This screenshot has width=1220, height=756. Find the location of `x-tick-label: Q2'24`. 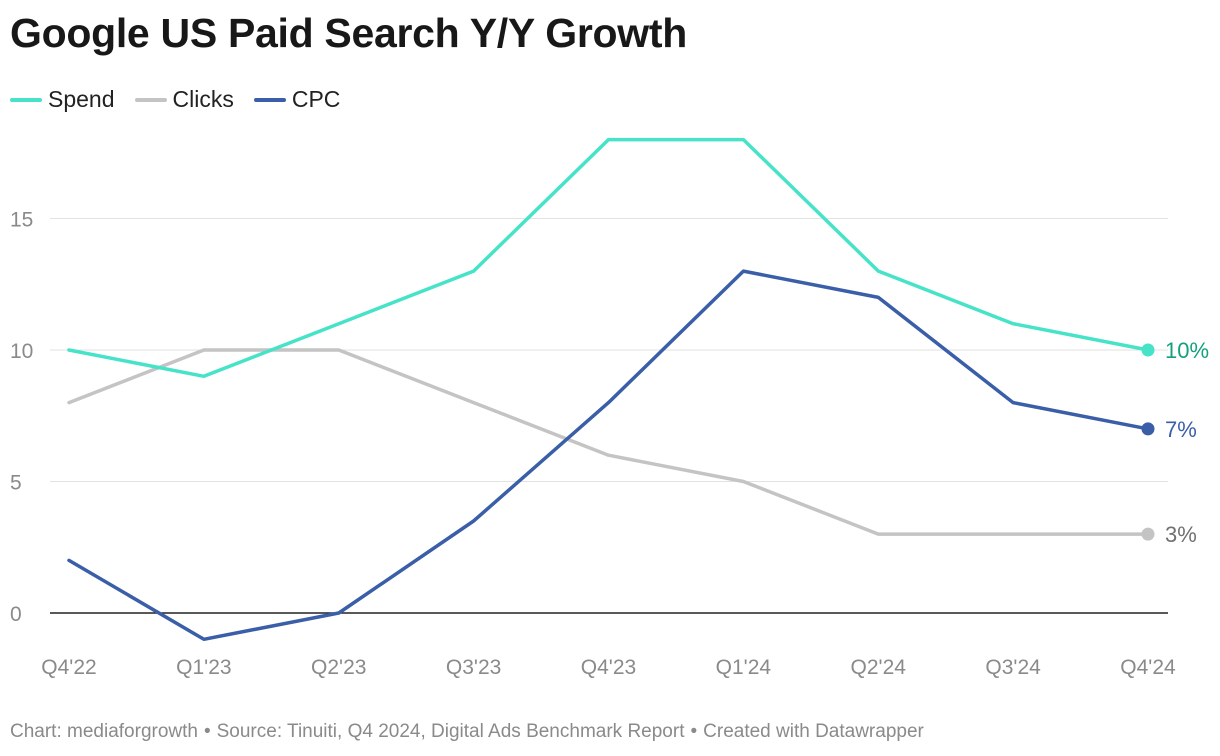

x-tick-label: Q2'24 is located at coordinates (879, 667).